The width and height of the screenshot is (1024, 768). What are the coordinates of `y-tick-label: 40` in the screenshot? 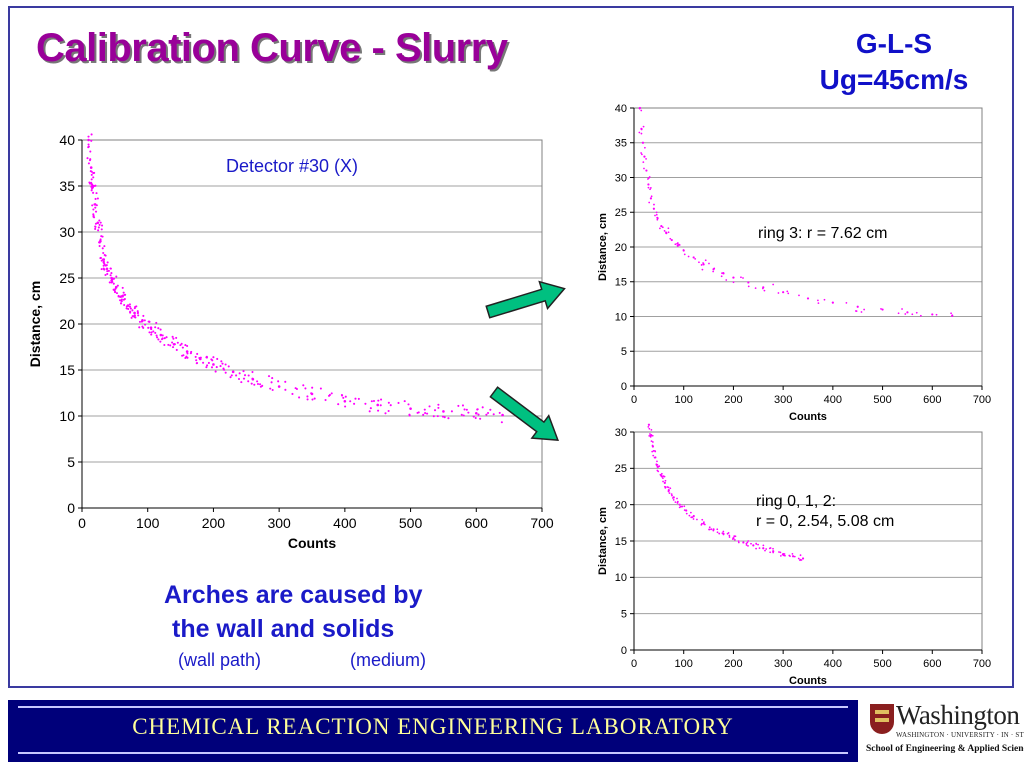 It's located at (67, 140).